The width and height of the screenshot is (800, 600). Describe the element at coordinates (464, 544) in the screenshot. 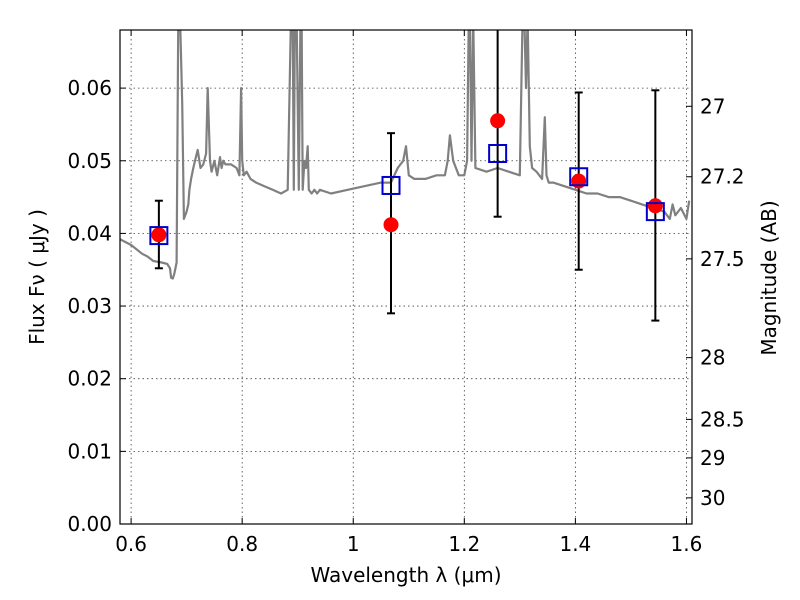

I see `x-tick-label: 1.2` at that location.